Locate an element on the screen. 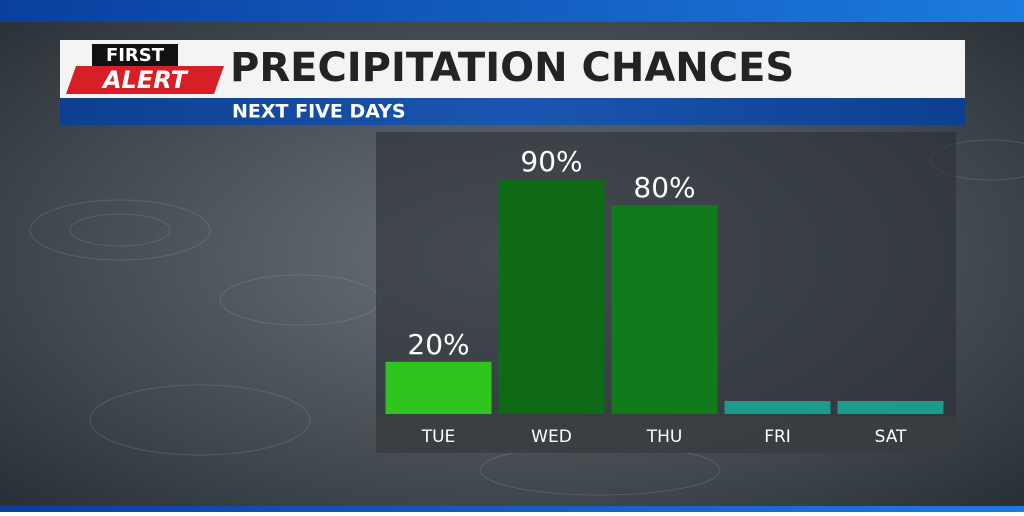 Image resolution: width=1024 pixels, height=516 pixels. logo-top is located at coordinates (135, 55).